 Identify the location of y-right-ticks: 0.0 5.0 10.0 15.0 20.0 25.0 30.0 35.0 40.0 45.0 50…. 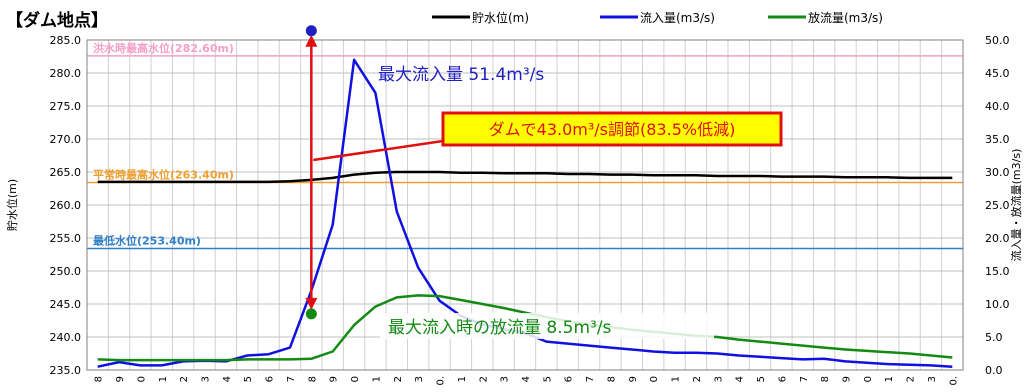
(997, 205).